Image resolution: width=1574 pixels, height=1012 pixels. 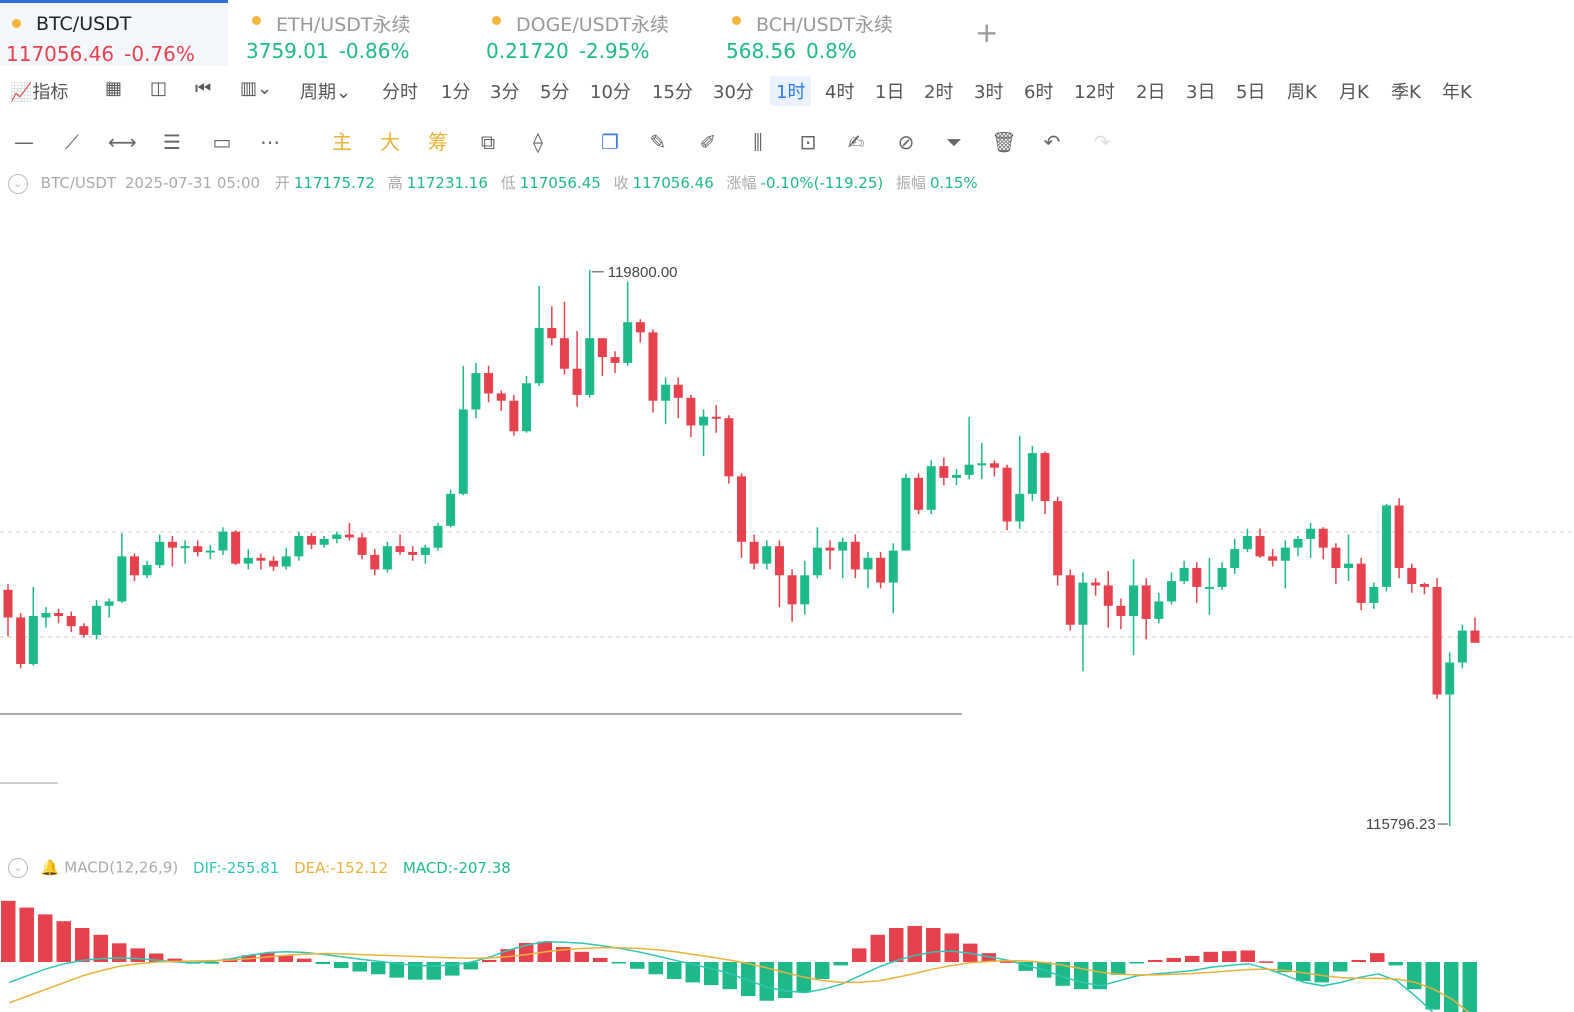 I want to click on tab-btc-usdt: BTC/USDT 117056.46 -0.76%, so click(x=114, y=33).